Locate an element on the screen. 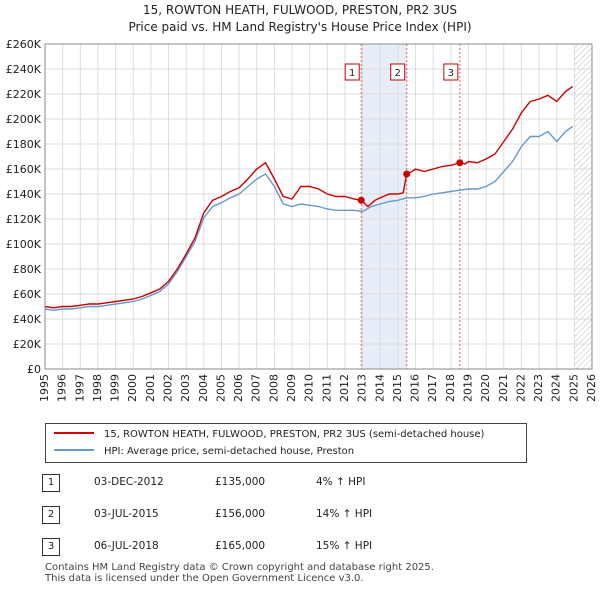 Image resolution: width=600 pixels, height=590 pixels. x-tick-label: 2002 is located at coordinates (168, 388).